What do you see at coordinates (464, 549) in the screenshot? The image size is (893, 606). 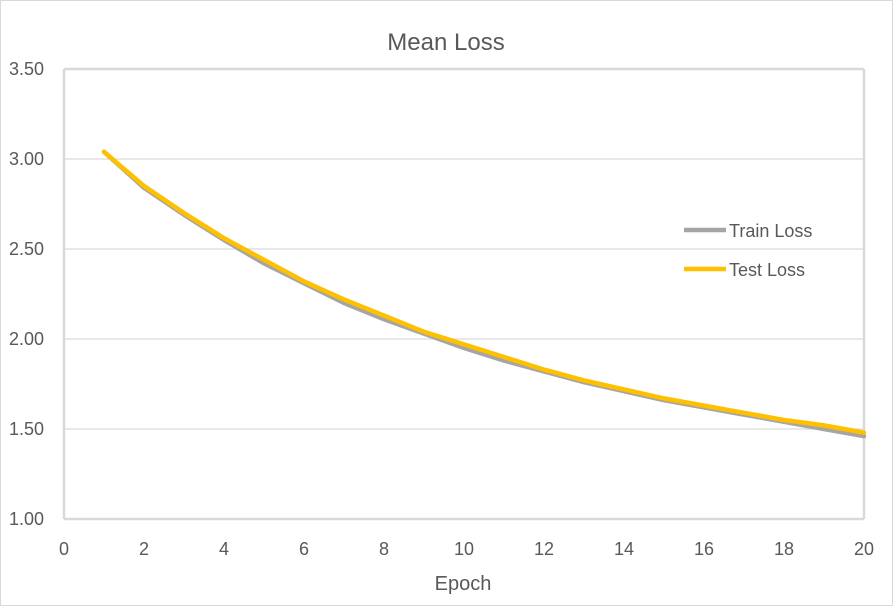 I see `x-tick-label: 10` at bounding box center [464, 549].